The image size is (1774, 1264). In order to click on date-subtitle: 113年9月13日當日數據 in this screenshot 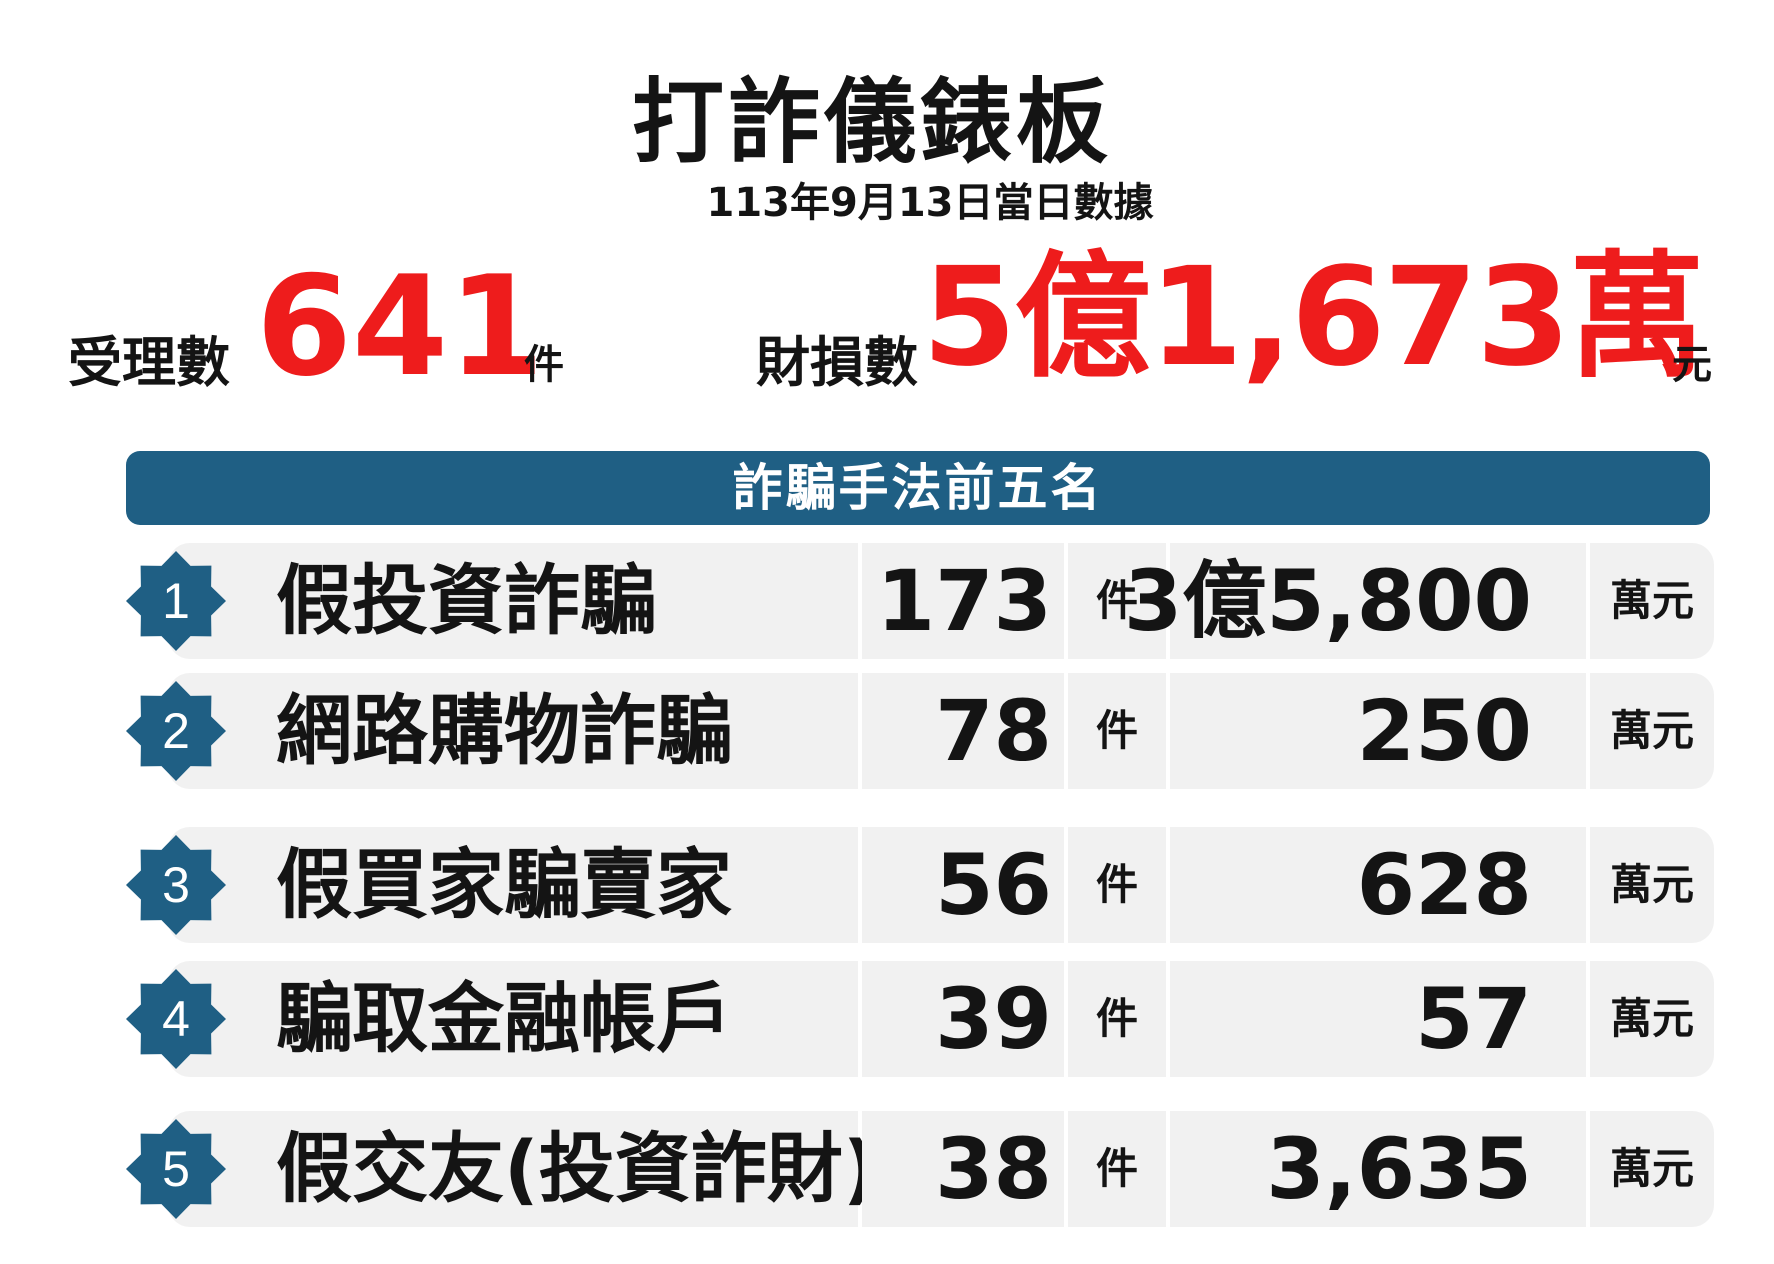, I will do `click(930, 203)`.